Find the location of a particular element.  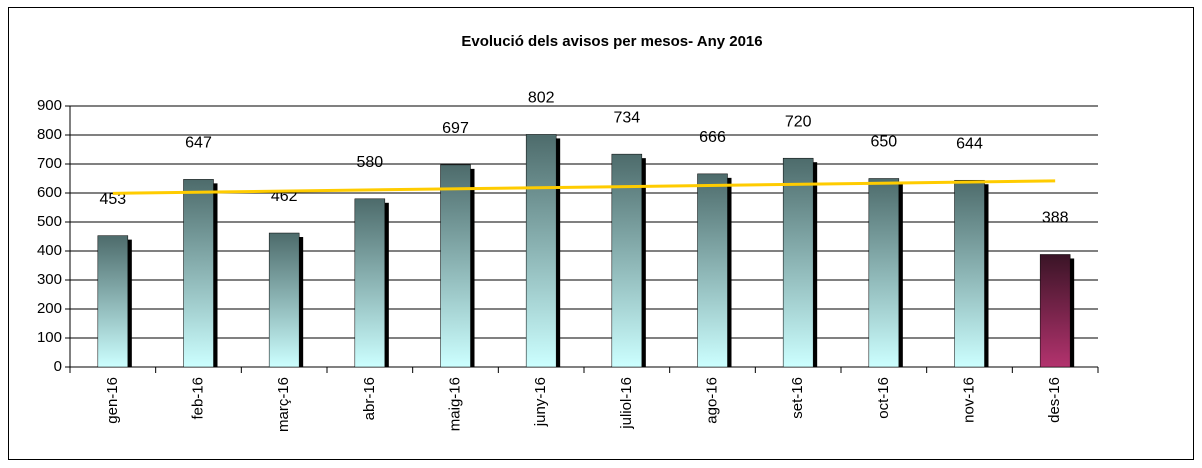

data-label: 453 is located at coordinates (112, 199).